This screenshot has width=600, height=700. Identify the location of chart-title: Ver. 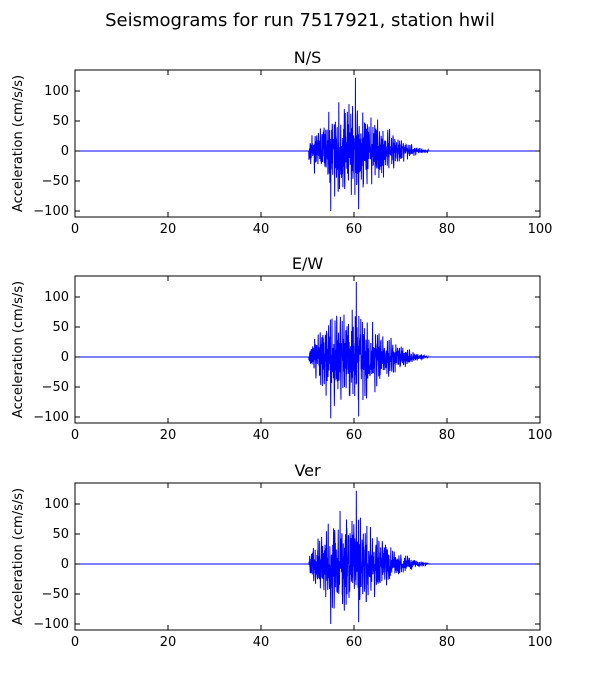
(307, 470).